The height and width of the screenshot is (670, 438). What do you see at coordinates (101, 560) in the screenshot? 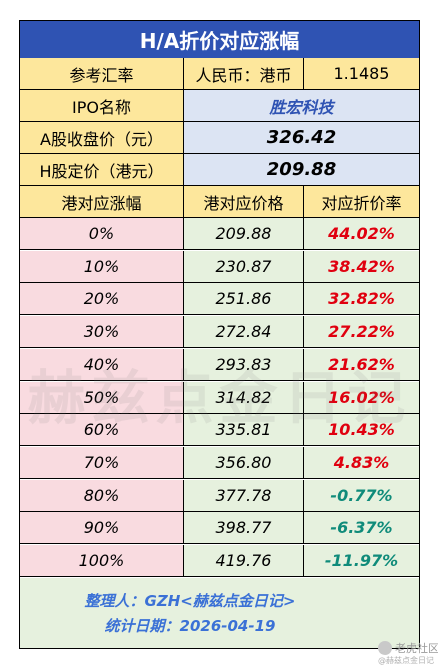
I see `rise-cell: 100%` at bounding box center [101, 560].